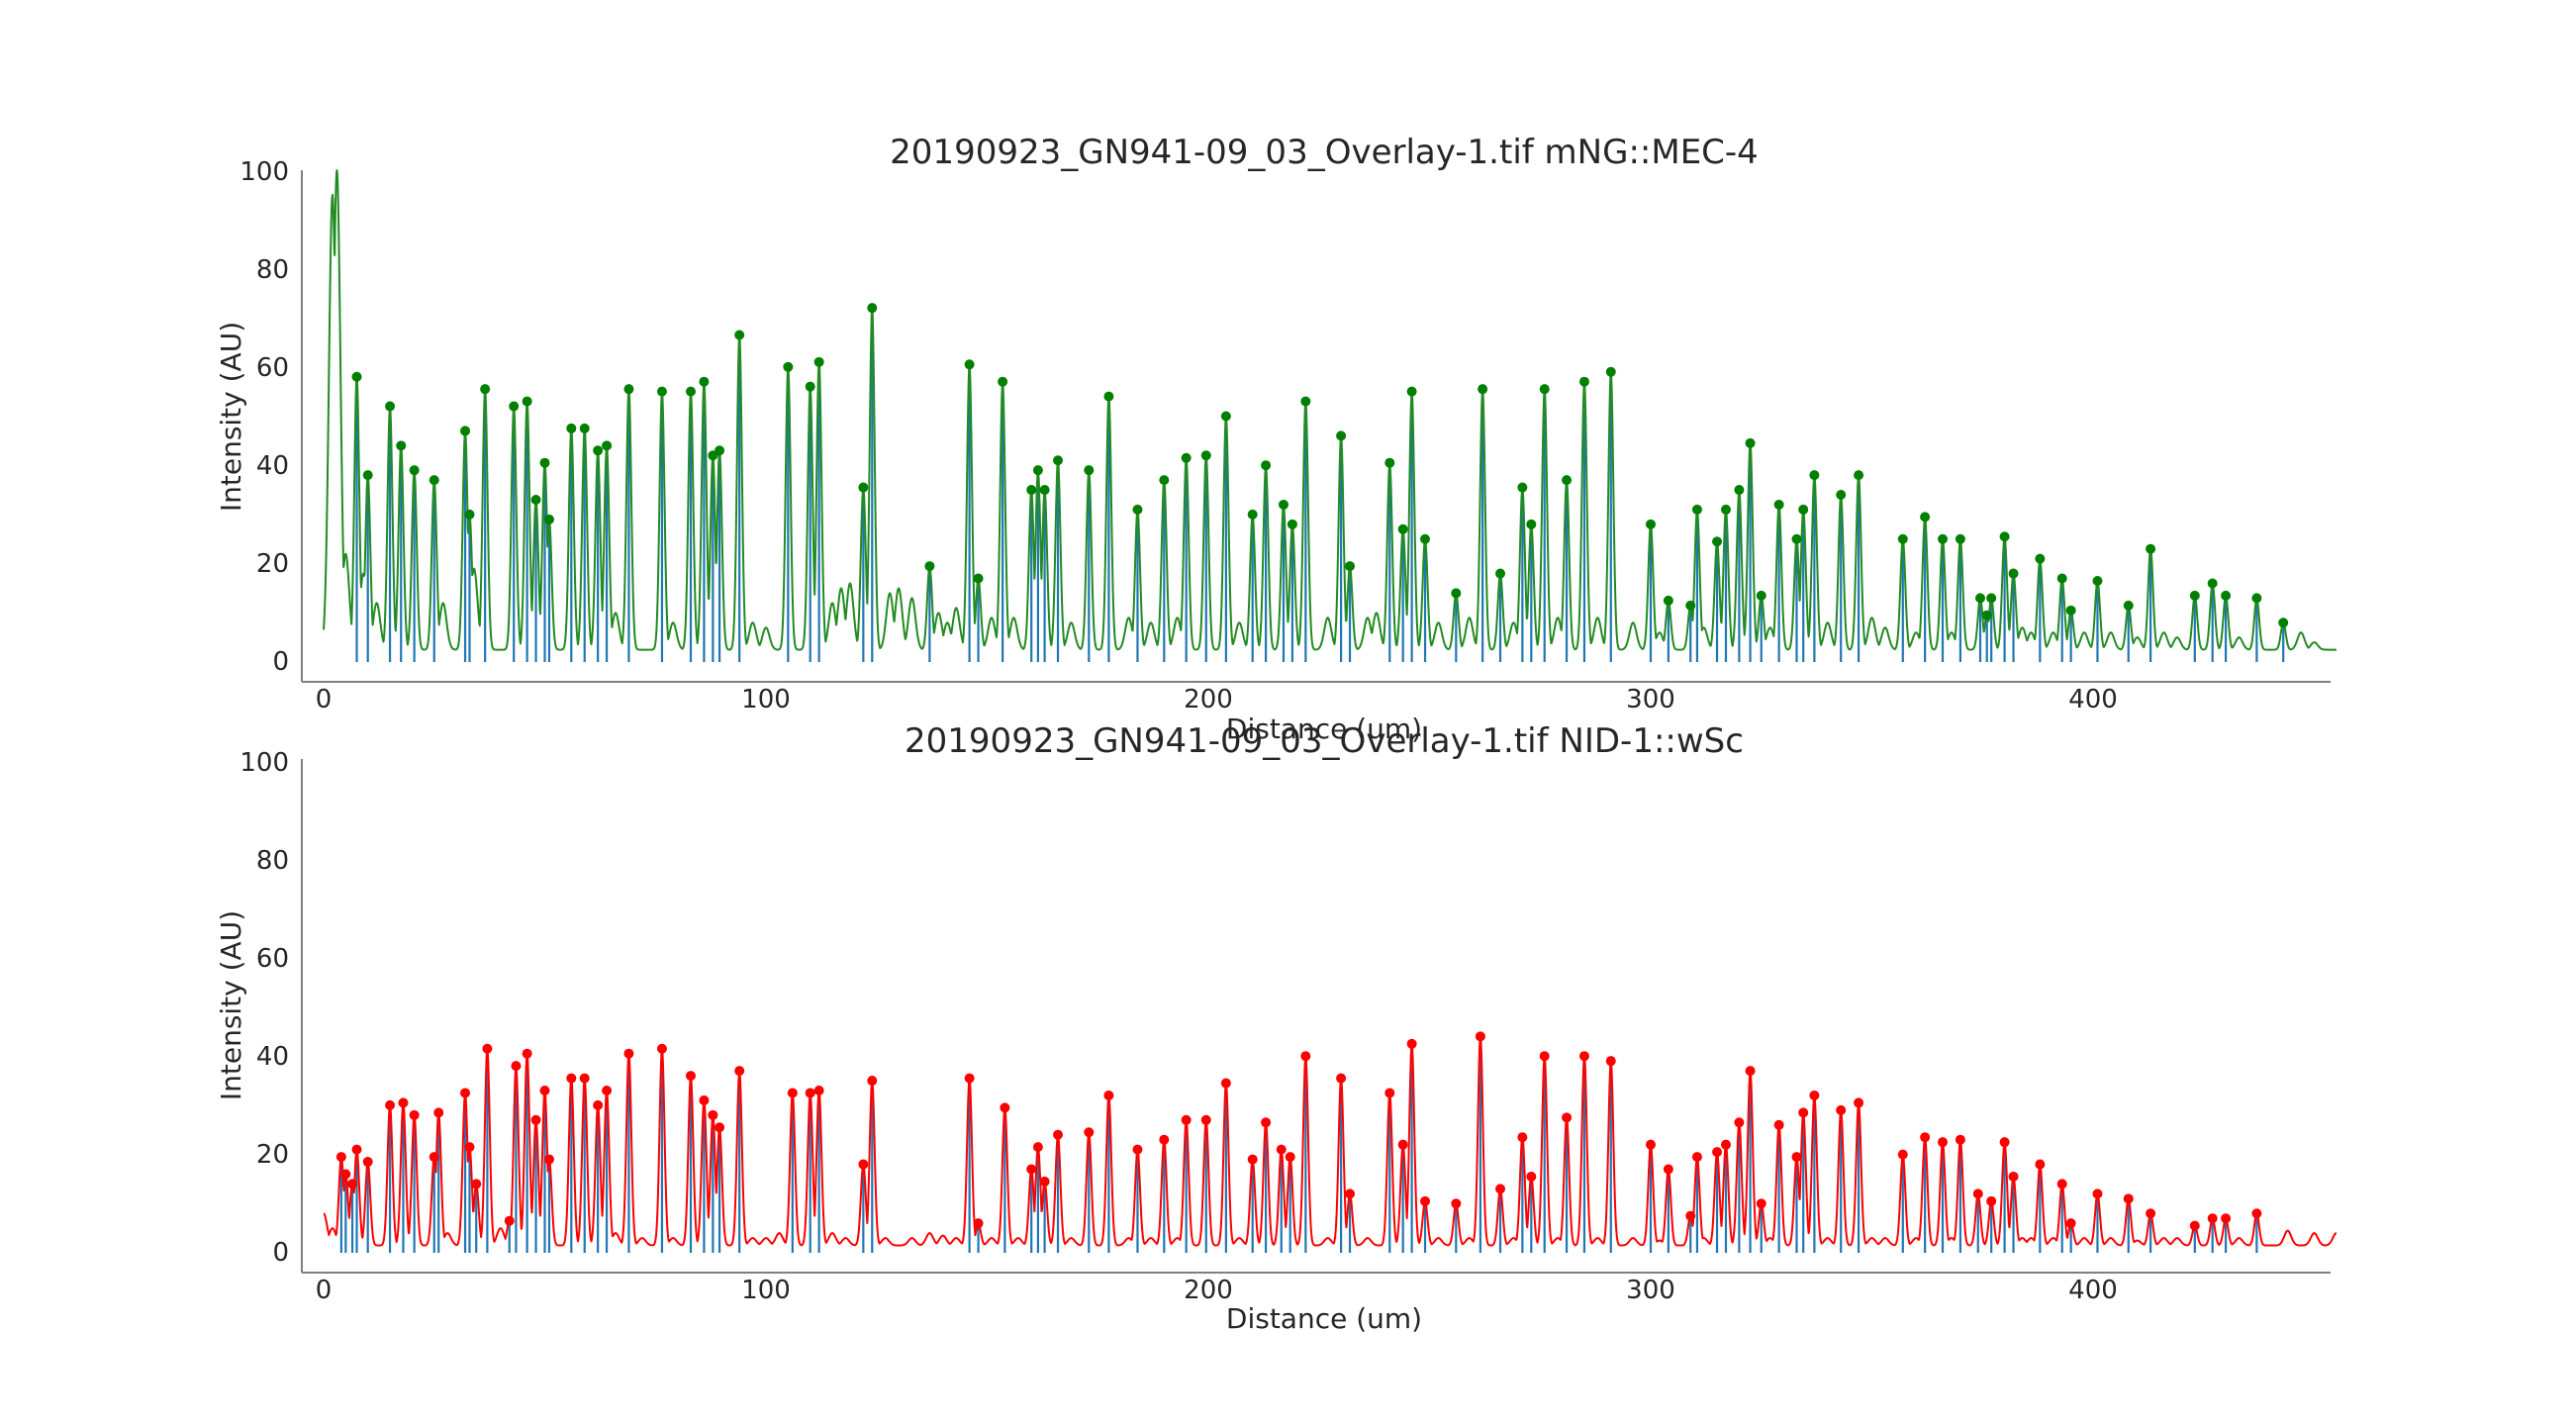  What do you see at coordinates (272, 564) in the screenshot?
I see `y-tick-label: 20` at bounding box center [272, 564].